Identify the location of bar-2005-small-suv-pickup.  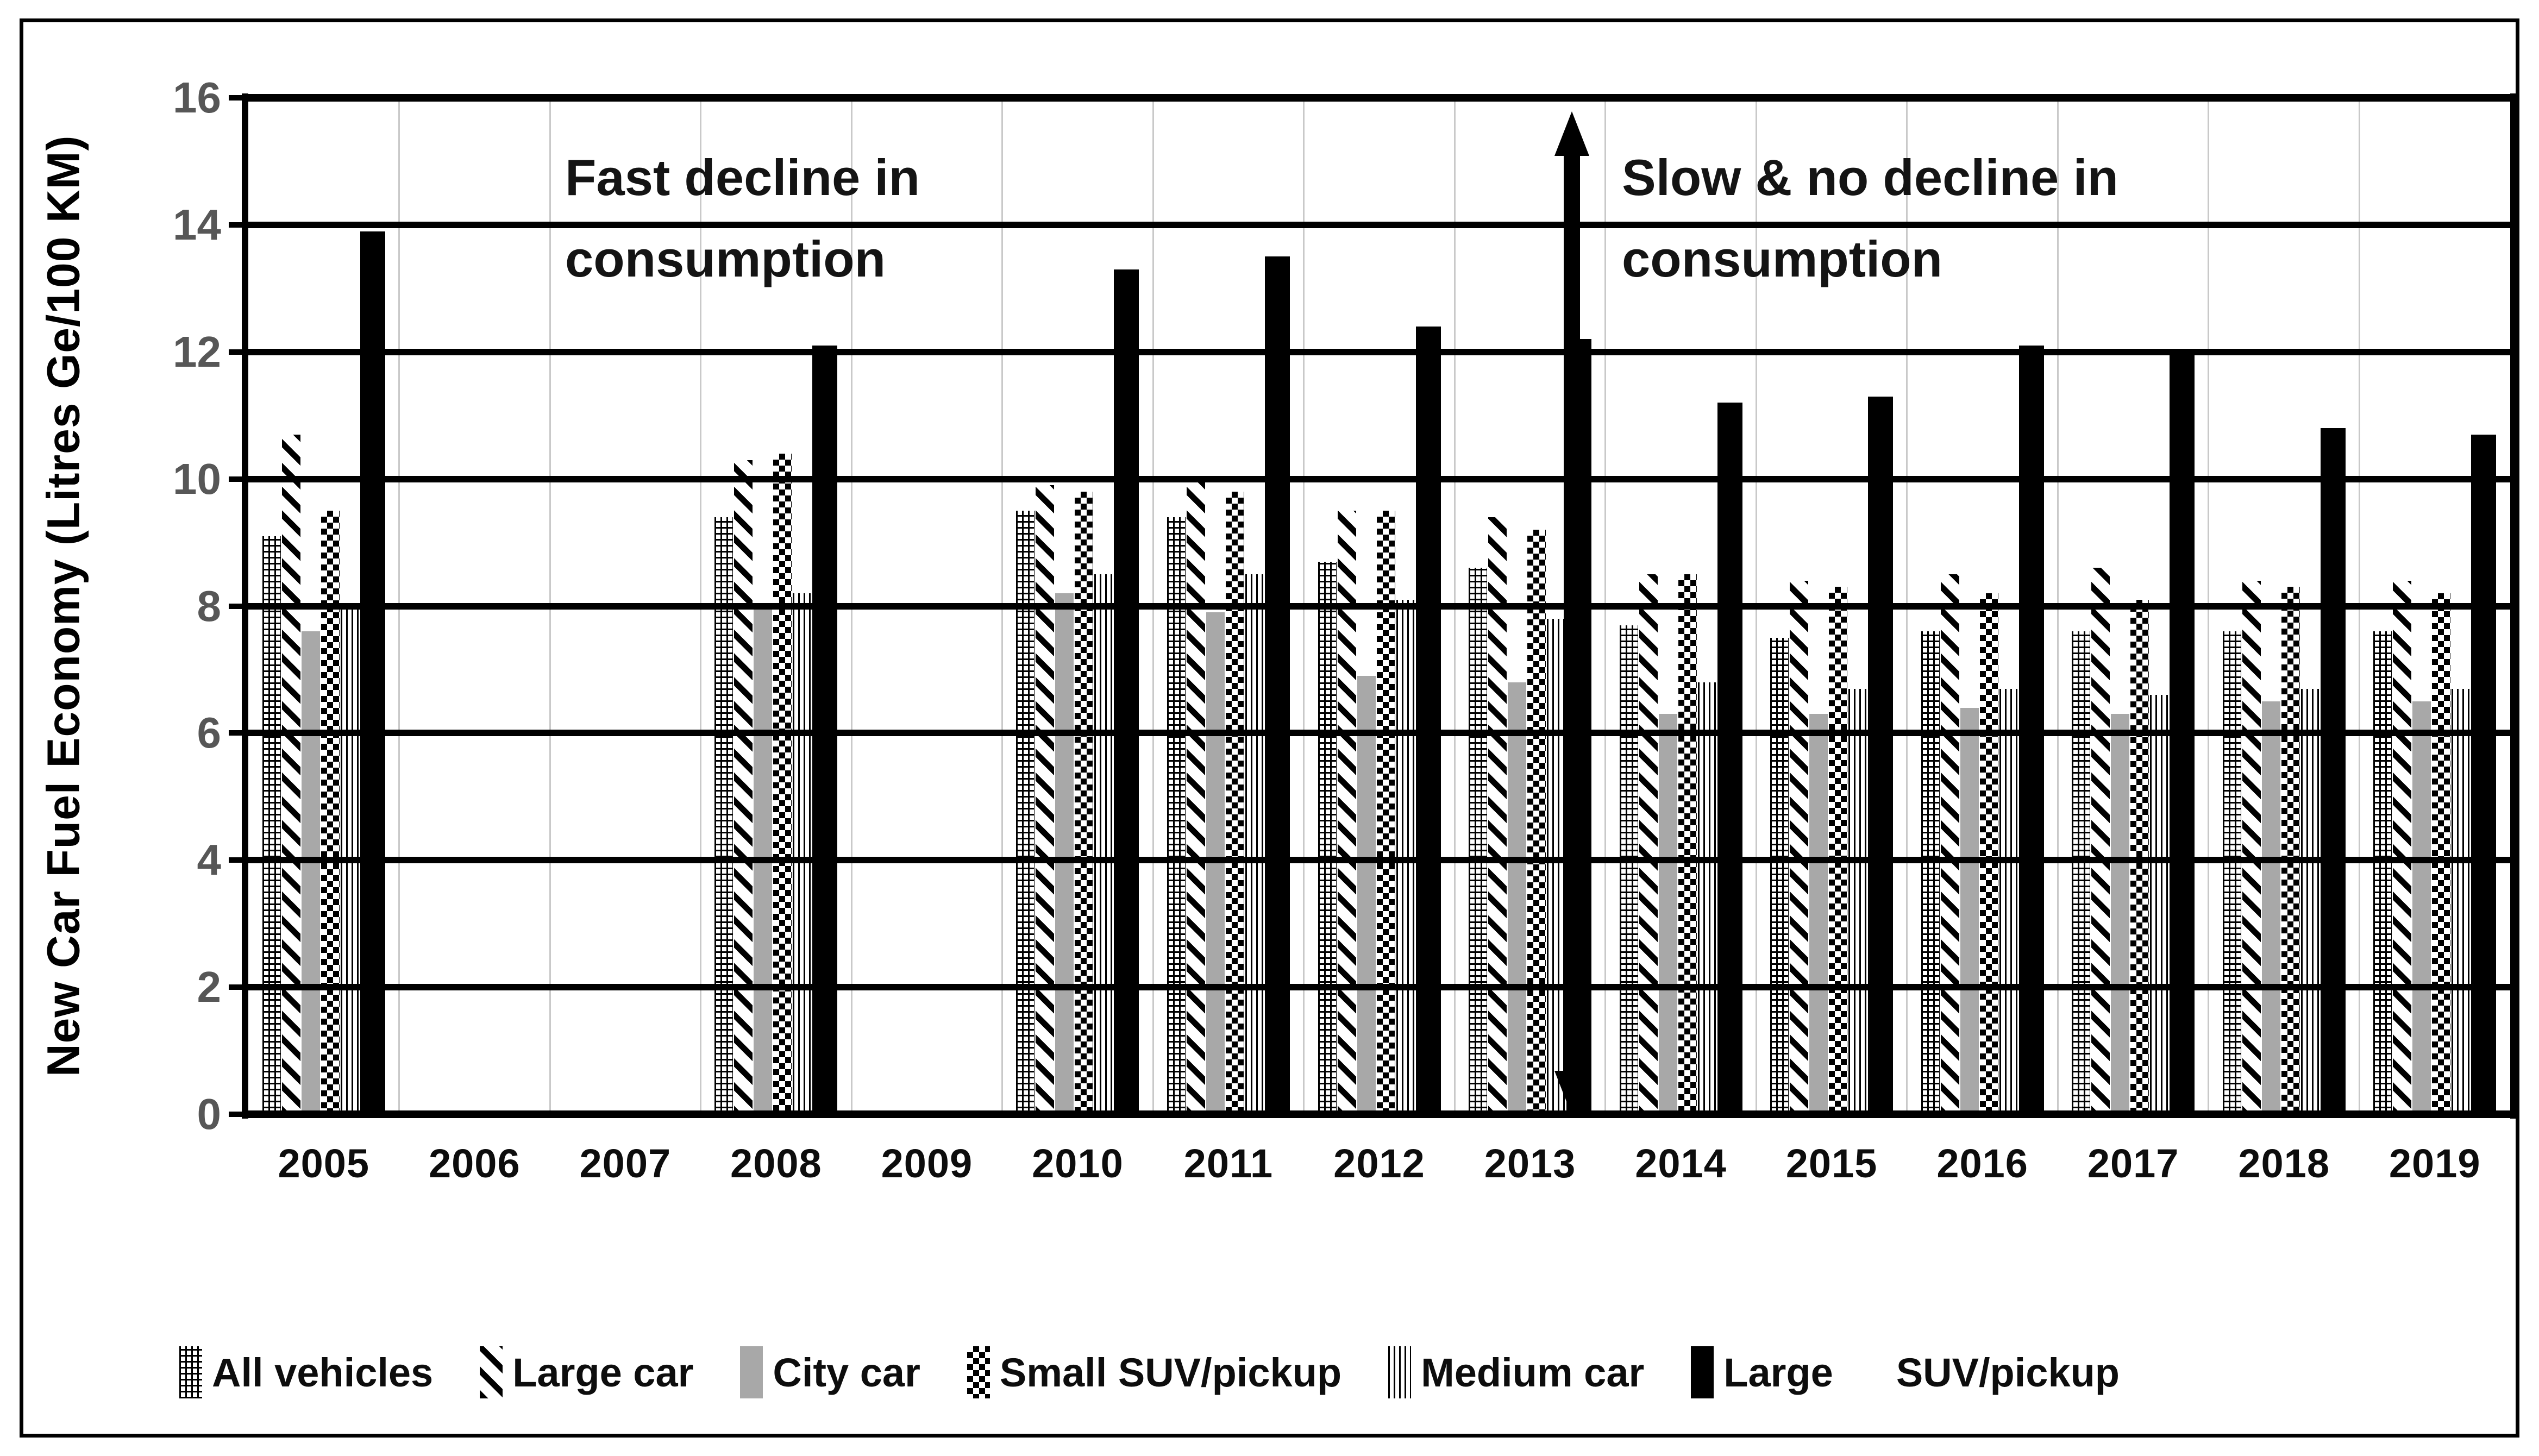
(330, 812).